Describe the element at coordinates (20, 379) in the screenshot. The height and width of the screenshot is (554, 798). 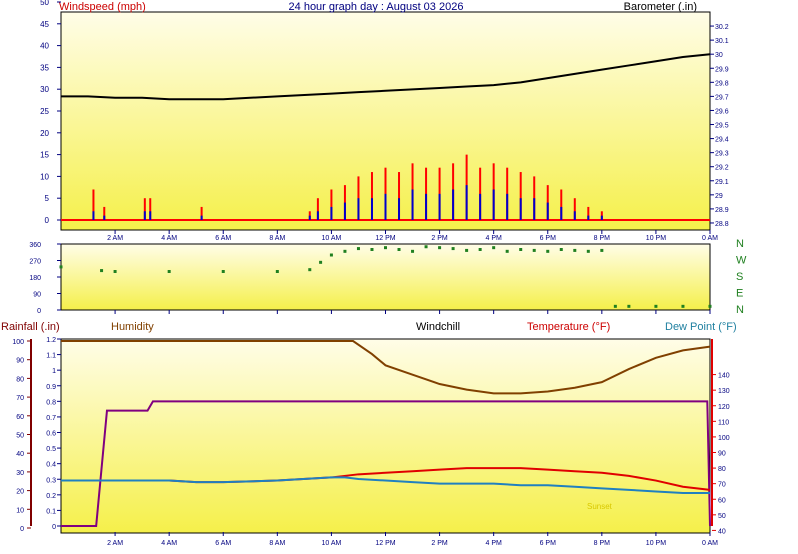
I see `humidity-y-tick-label: 80` at that location.